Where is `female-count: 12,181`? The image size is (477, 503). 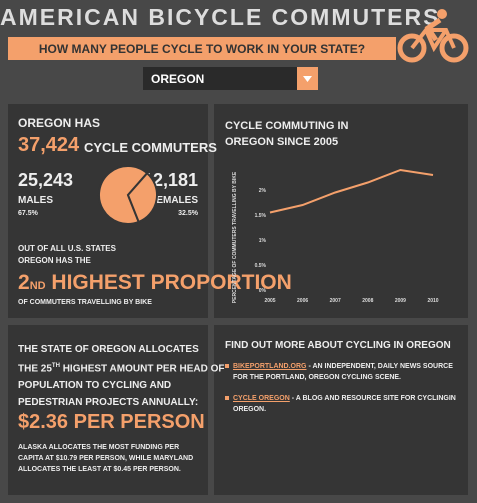
female-count: 12,181 is located at coordinates (170, 180).